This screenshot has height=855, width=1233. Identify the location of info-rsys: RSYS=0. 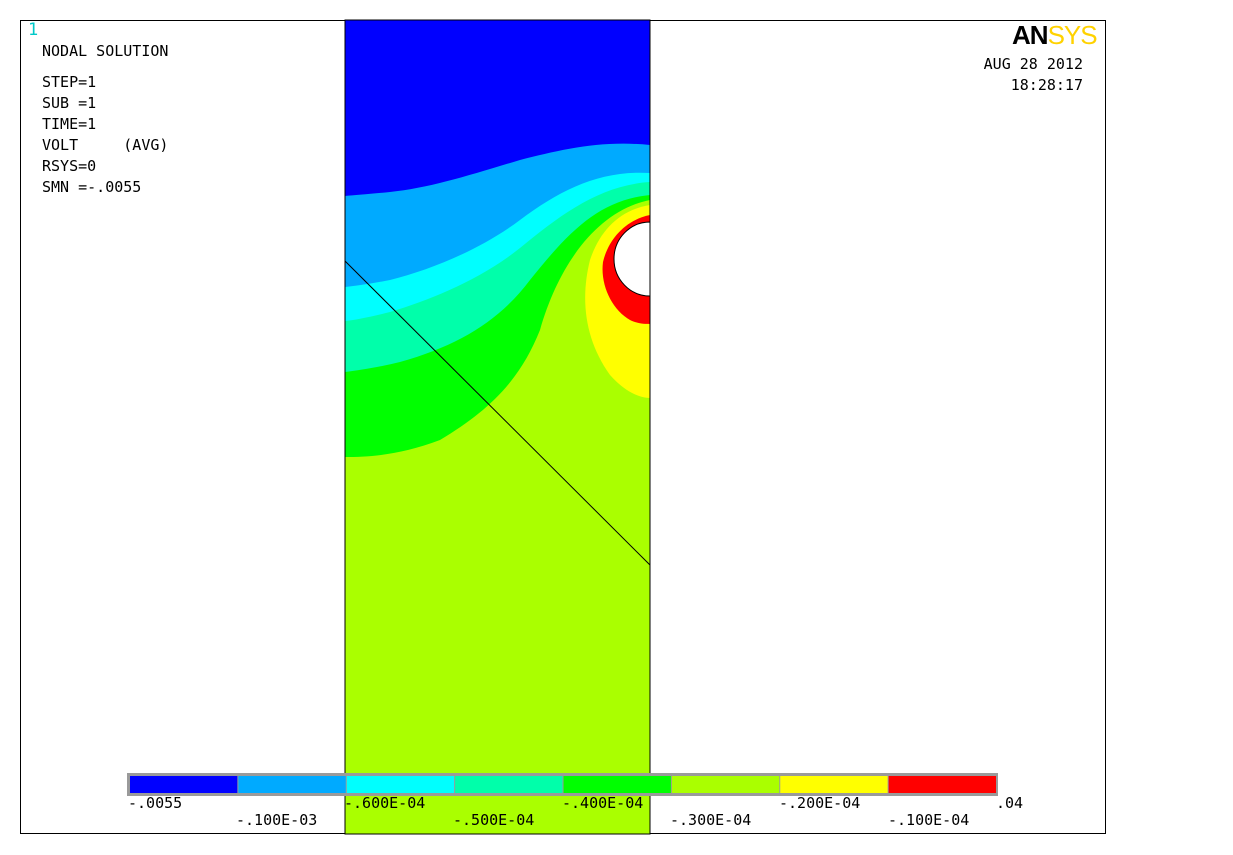
(69, 166).